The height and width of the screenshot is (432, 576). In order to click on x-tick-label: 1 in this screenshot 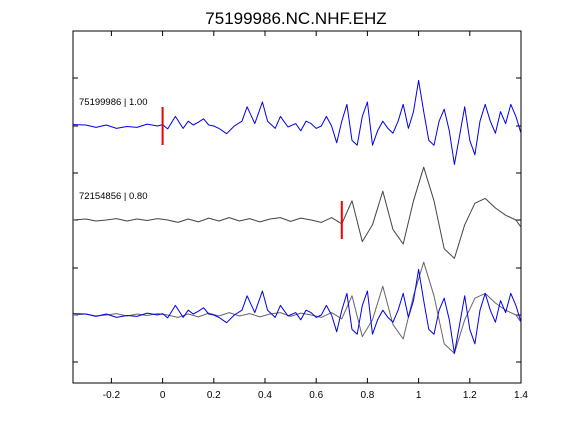, I will do `click(419, 395)`.